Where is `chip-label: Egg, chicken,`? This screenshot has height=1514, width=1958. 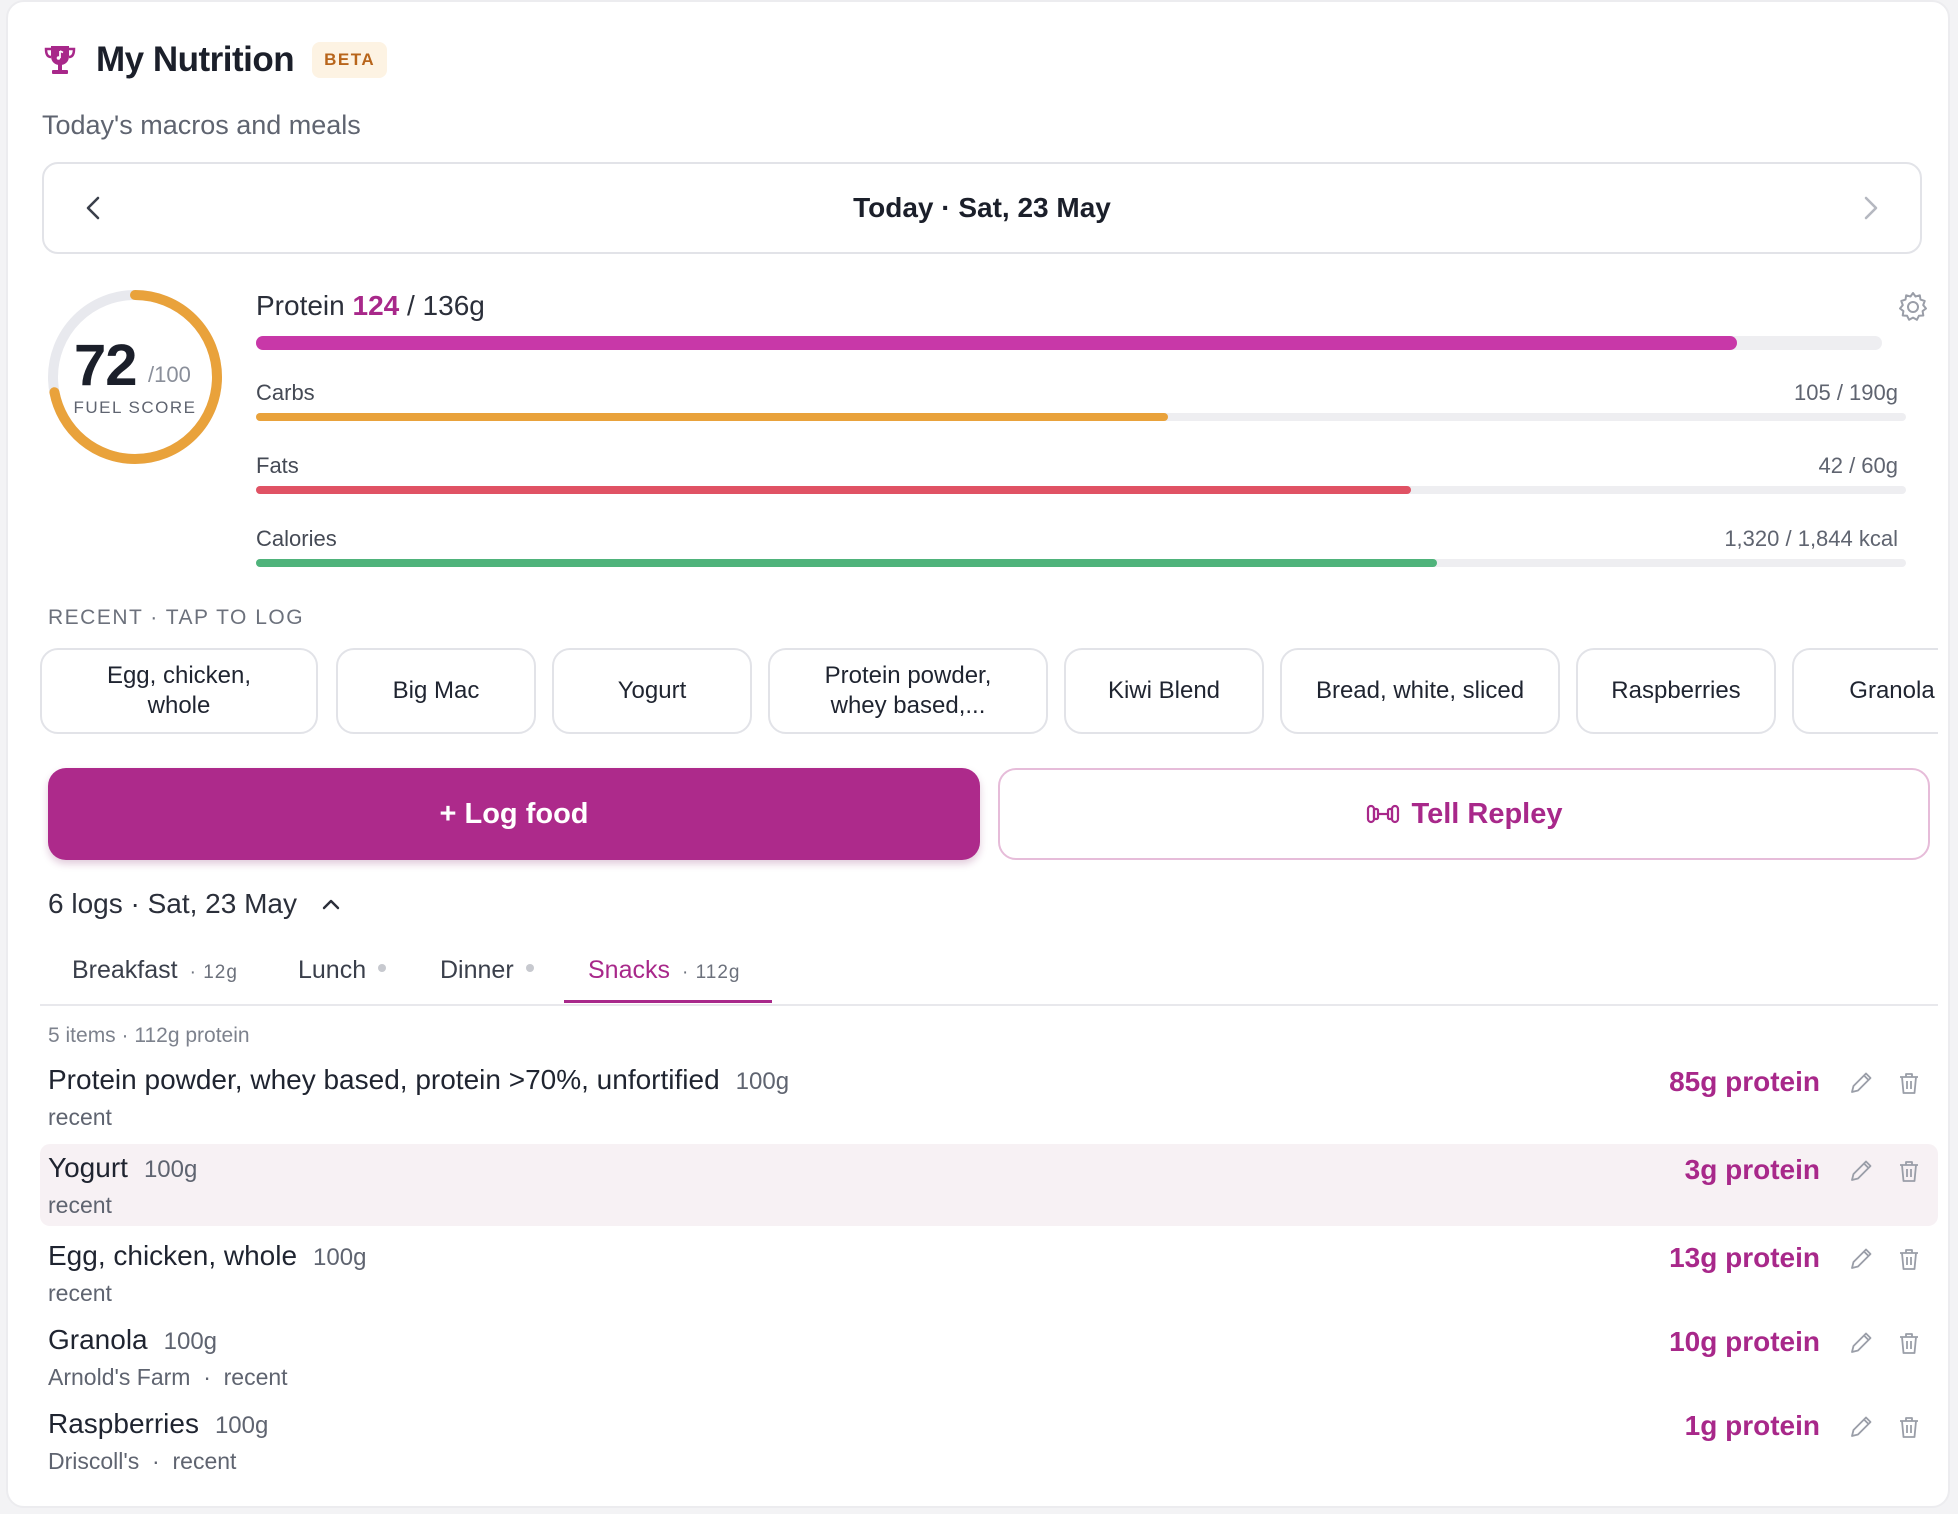
chip-label: Egg, chicken, is located at coordinates (179, 675).